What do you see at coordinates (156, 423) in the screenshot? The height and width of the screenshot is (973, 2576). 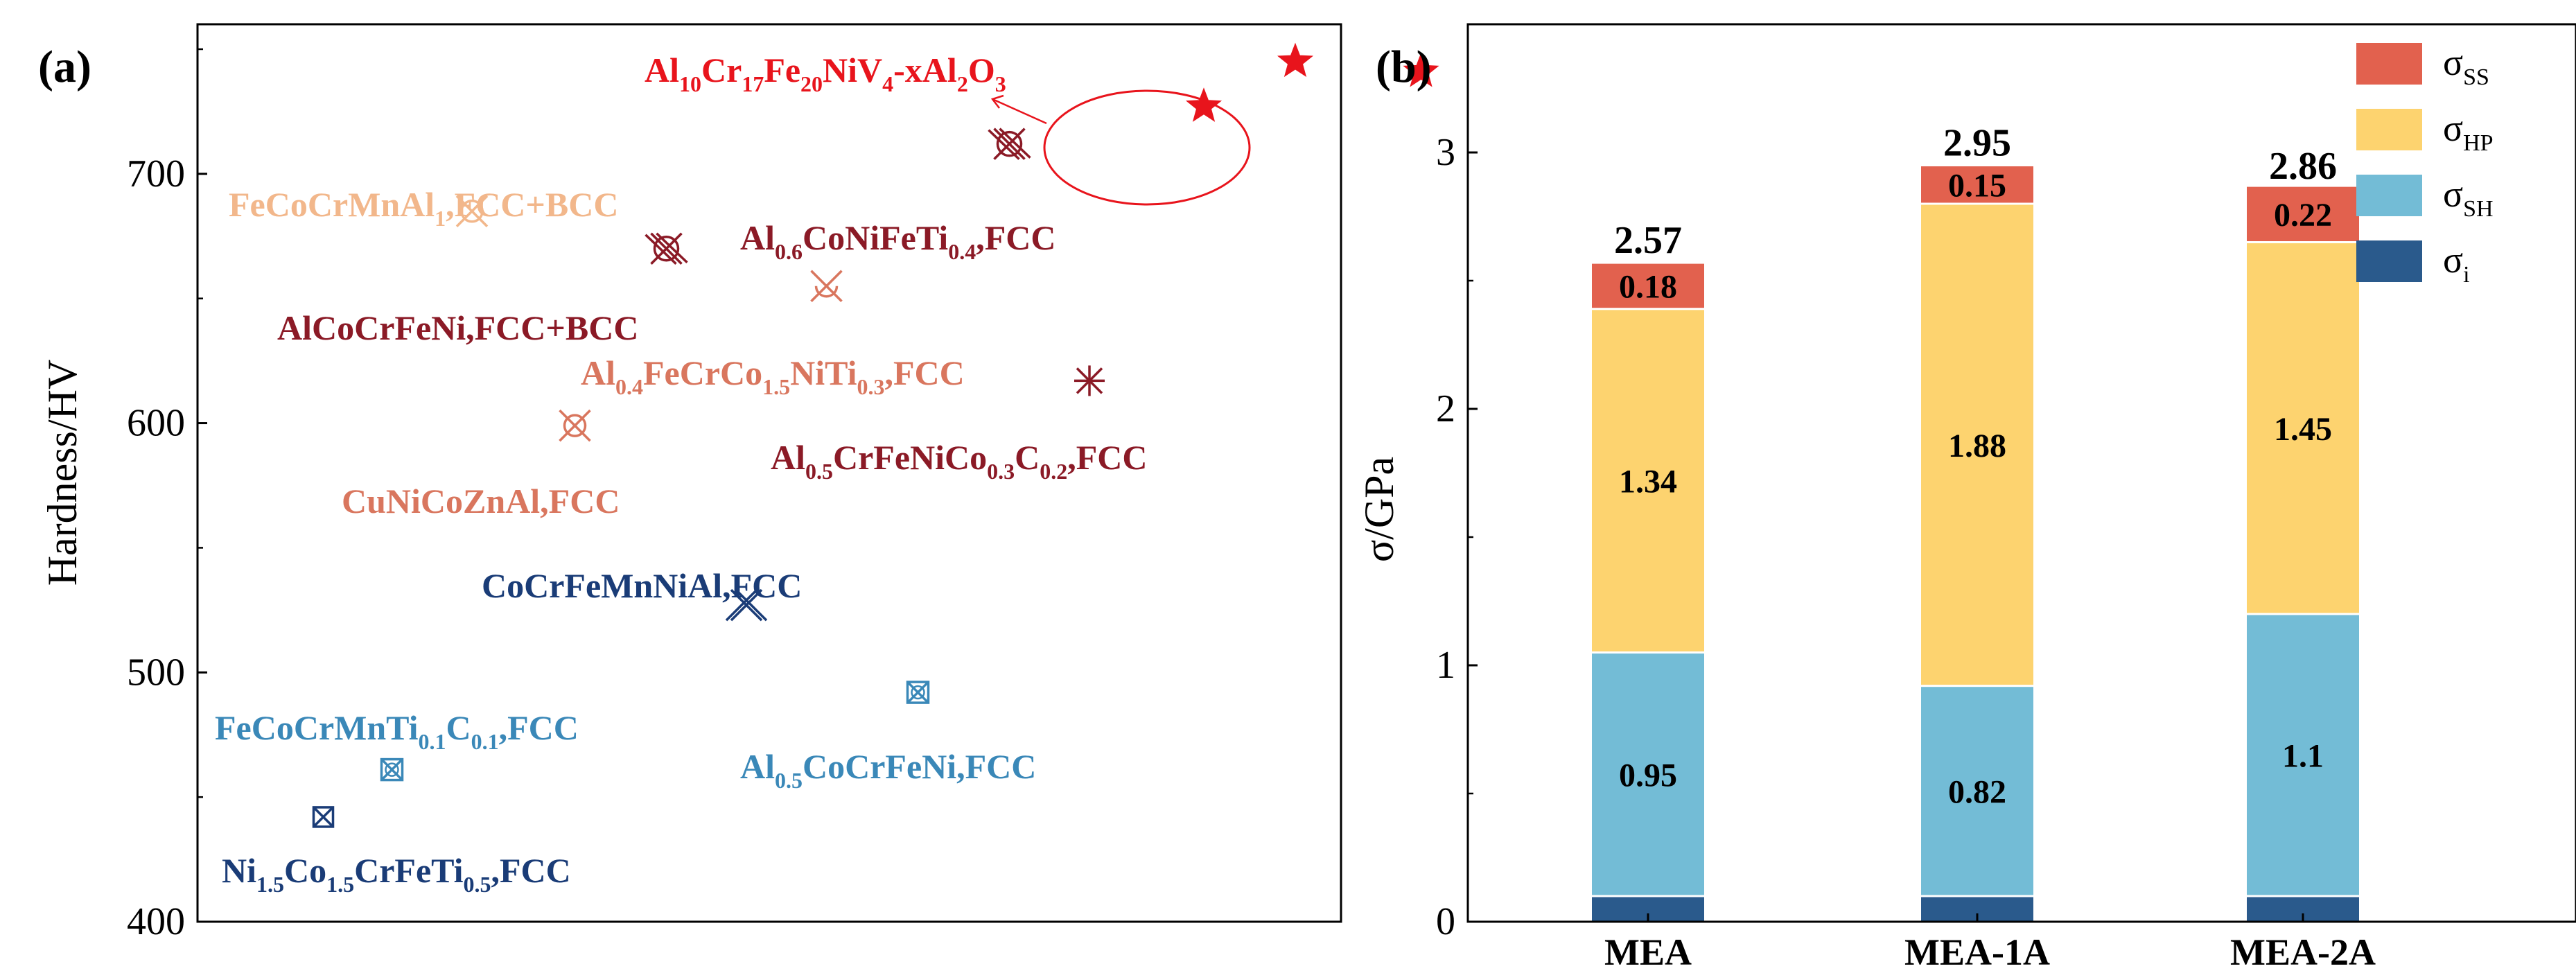 I see `panel-a-y-tick-label: 600` at bounding box center [156, 423].